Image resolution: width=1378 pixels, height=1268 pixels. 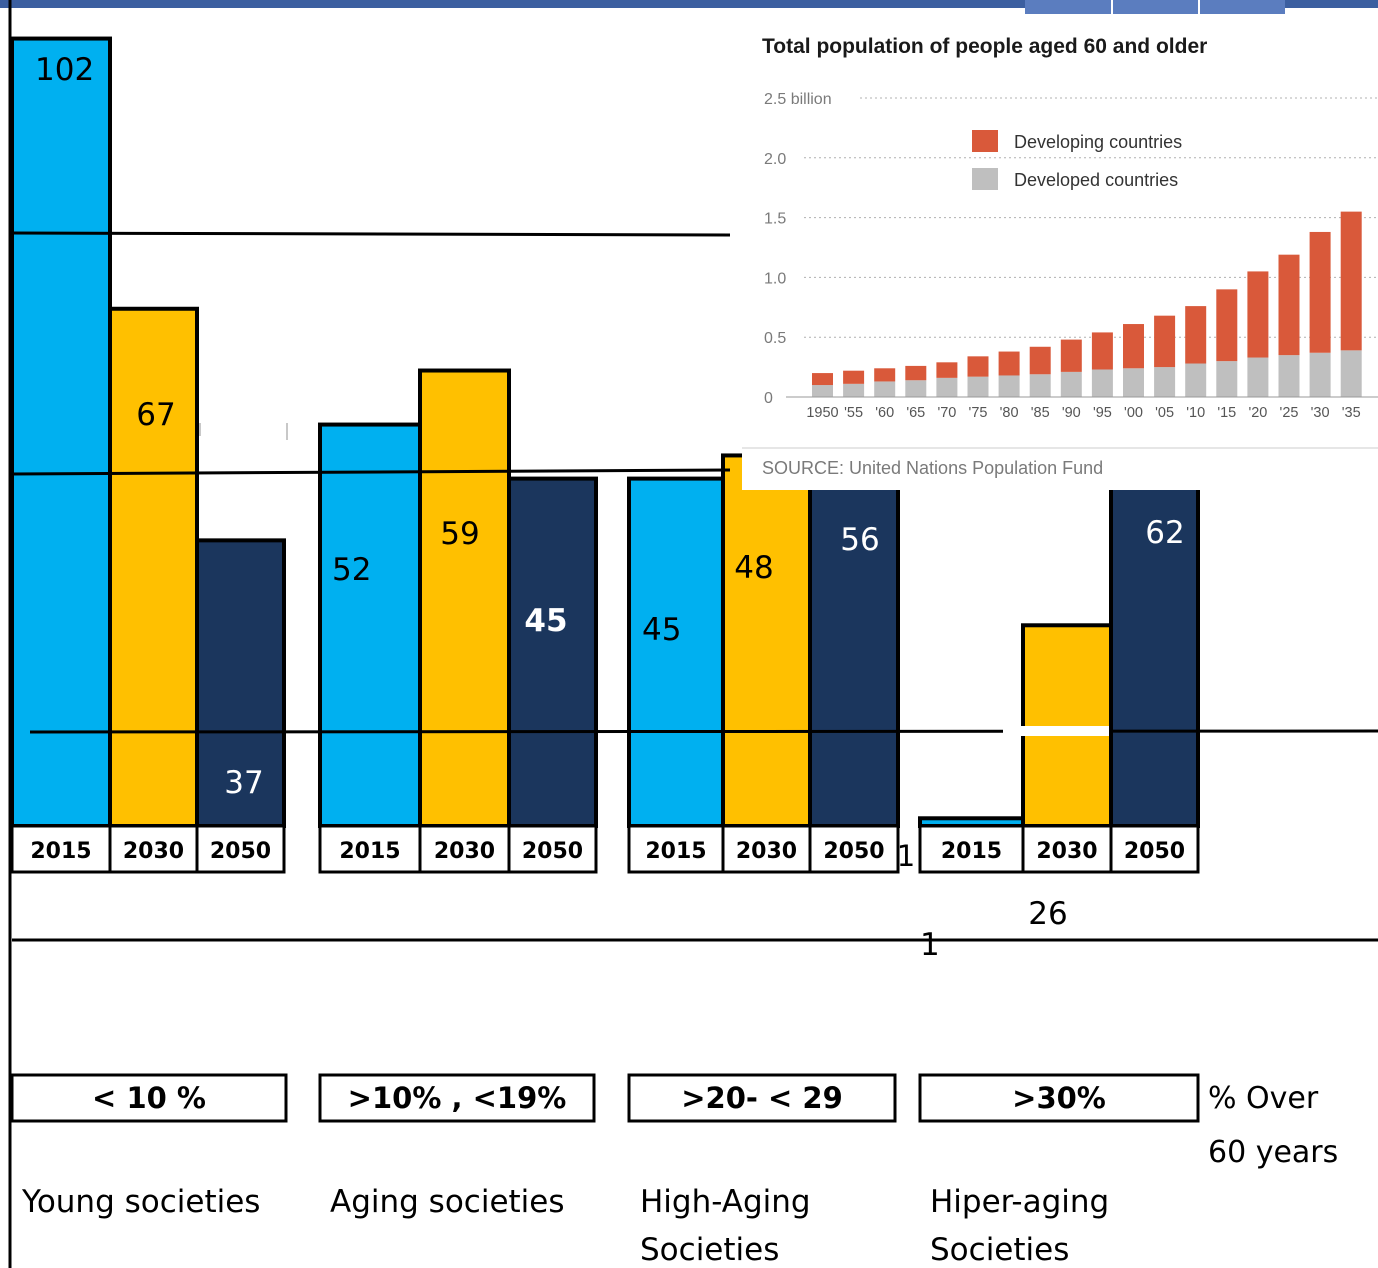 I want to click on inset-legend-developing: Developing countries, so click(x=1098, y=142).